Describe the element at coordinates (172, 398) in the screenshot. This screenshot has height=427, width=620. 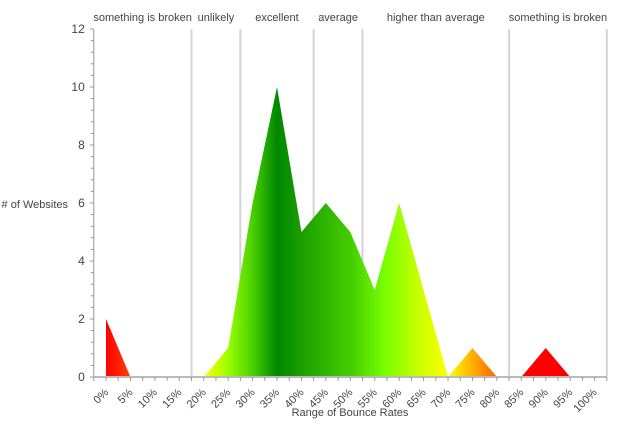
I see `x-tick-label: 15%` at that location.